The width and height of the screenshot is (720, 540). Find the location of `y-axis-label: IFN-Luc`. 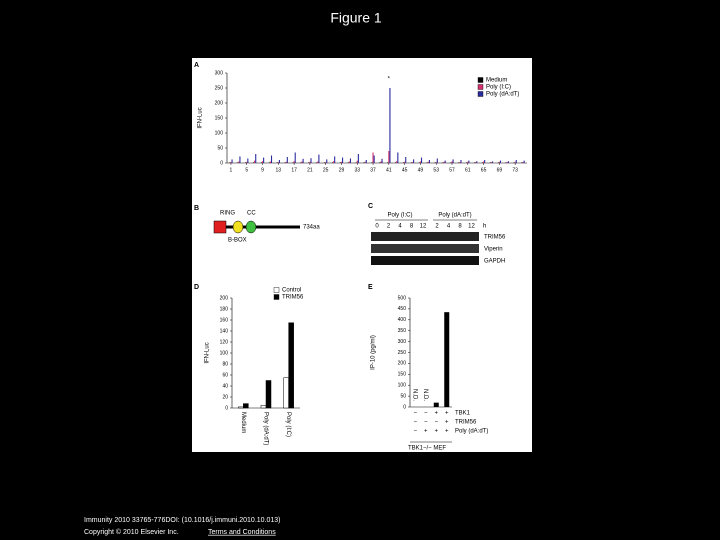

y-axis-label: IFN-Luc is located at coordinates (208, 352).